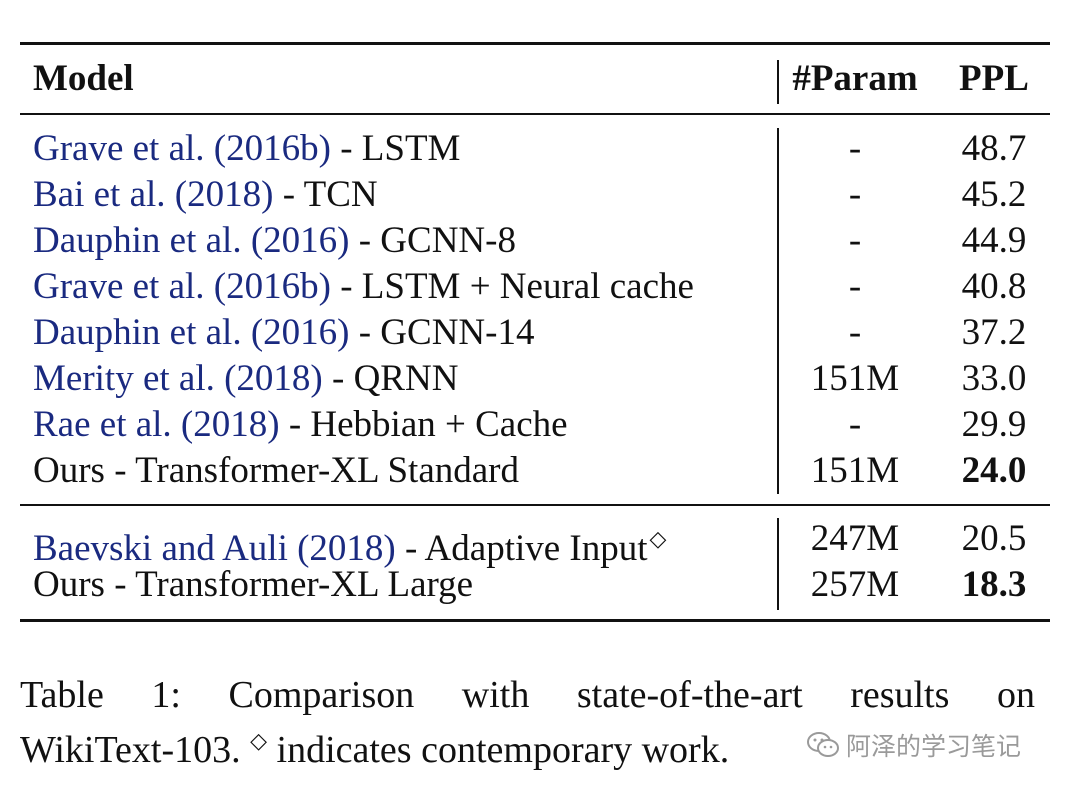 This screenshot has height=795, width=1080. Describe the element at coordinates (994, 148) in the screenshot. I see `ppl-cell: 48.7` at that location.